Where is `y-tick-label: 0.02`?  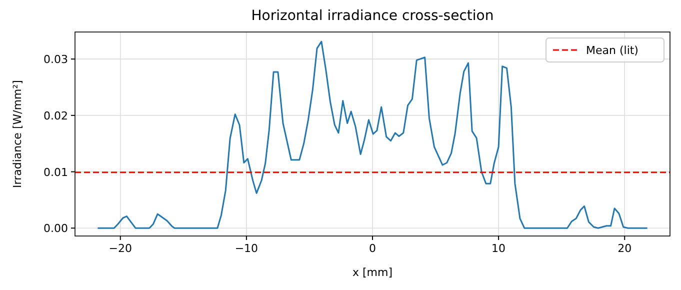 y-tick-label: 0.02 is located at coordinates (56, 115).